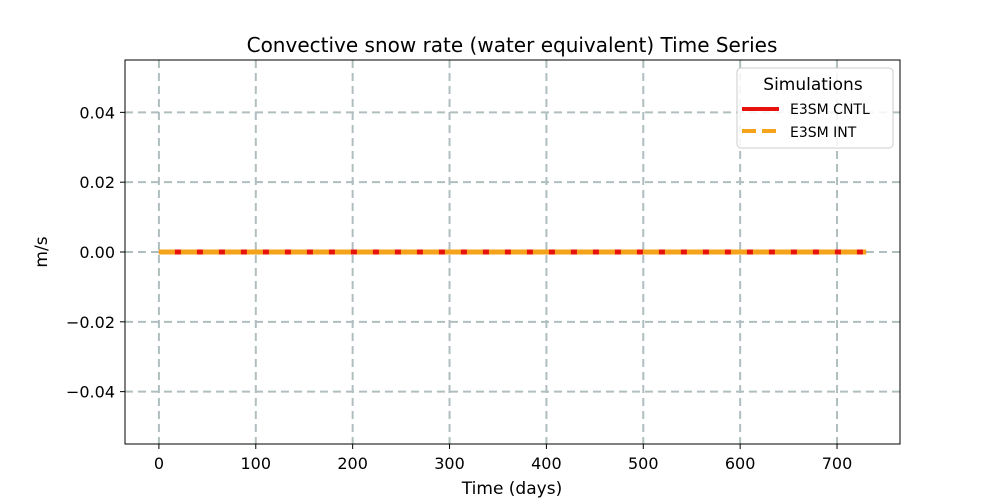  Describe the element at coordinates (97, 182) in the screenshot. I see `y-tick-label: 0.02` at that location.